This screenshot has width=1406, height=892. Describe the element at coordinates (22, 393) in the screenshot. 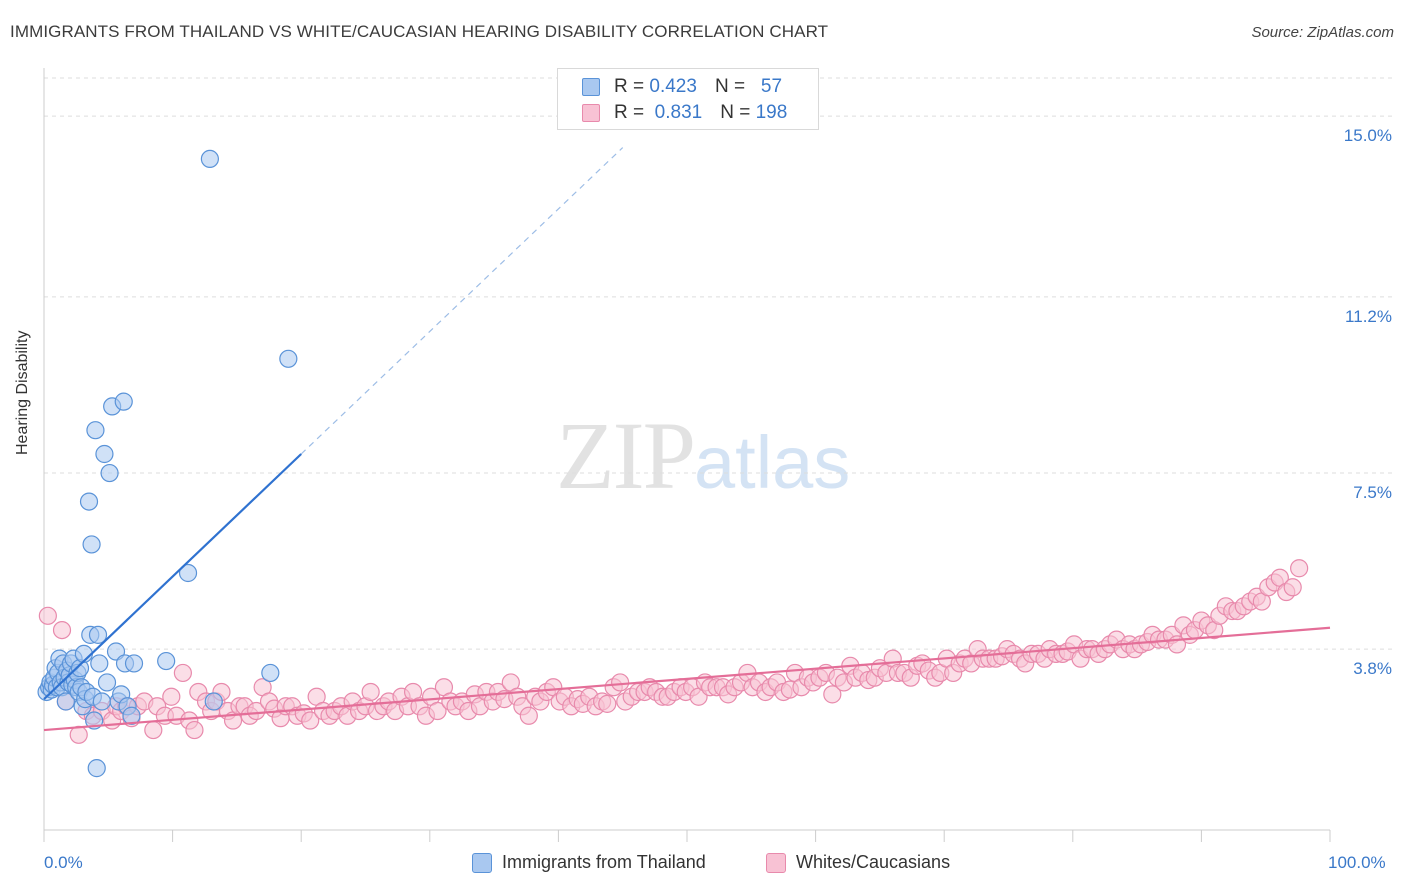

I see `y-axis-label: Hearing Disability` at that location.